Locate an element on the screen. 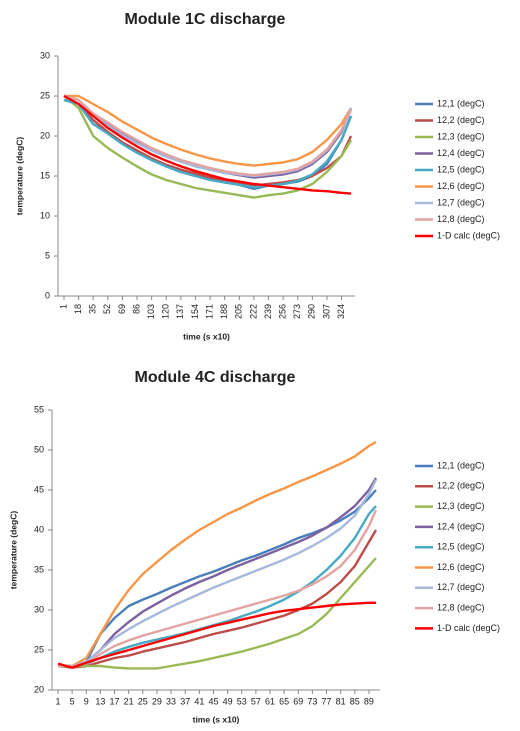 The height and width of the screenshot is (731, 520). x-tick-label: 13 is located at coordinates (100, 701).